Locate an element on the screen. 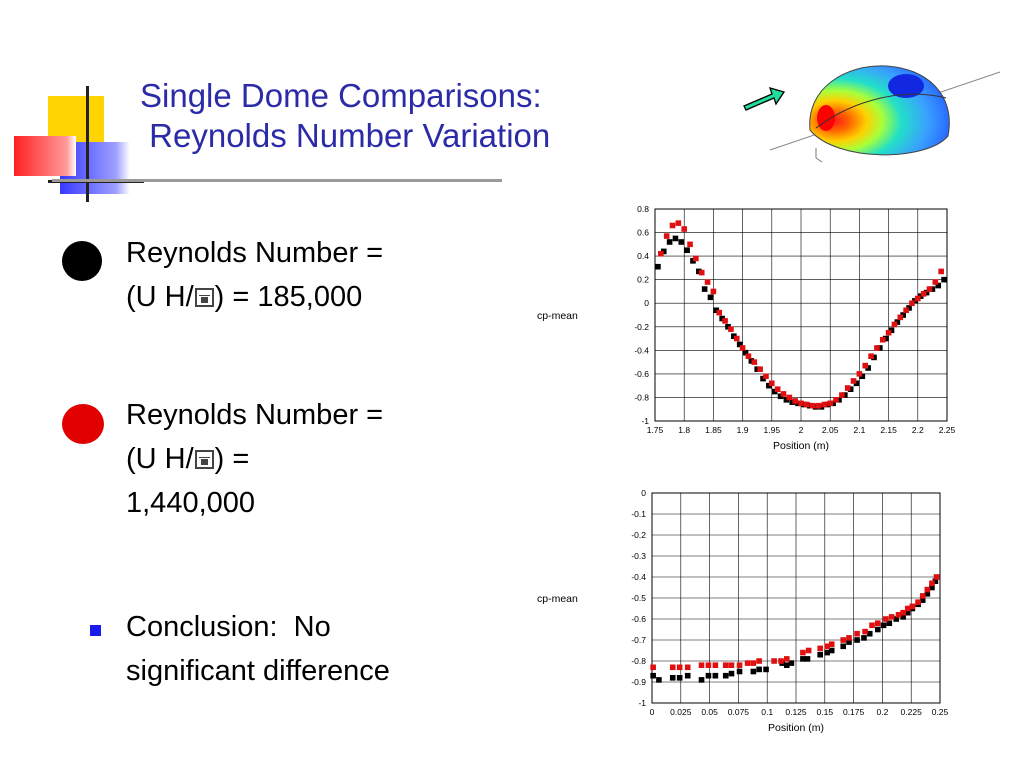  x-tick-label: 1.9 is located at coordinates (743, 430).